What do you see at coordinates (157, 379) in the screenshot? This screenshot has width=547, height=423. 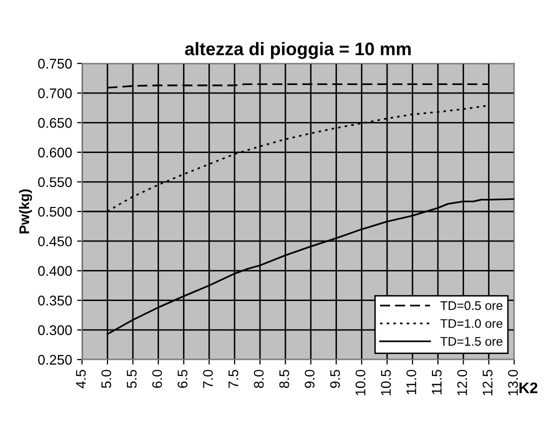 I see `x-tick-label: 6.0` at bounding box center [157, 379].